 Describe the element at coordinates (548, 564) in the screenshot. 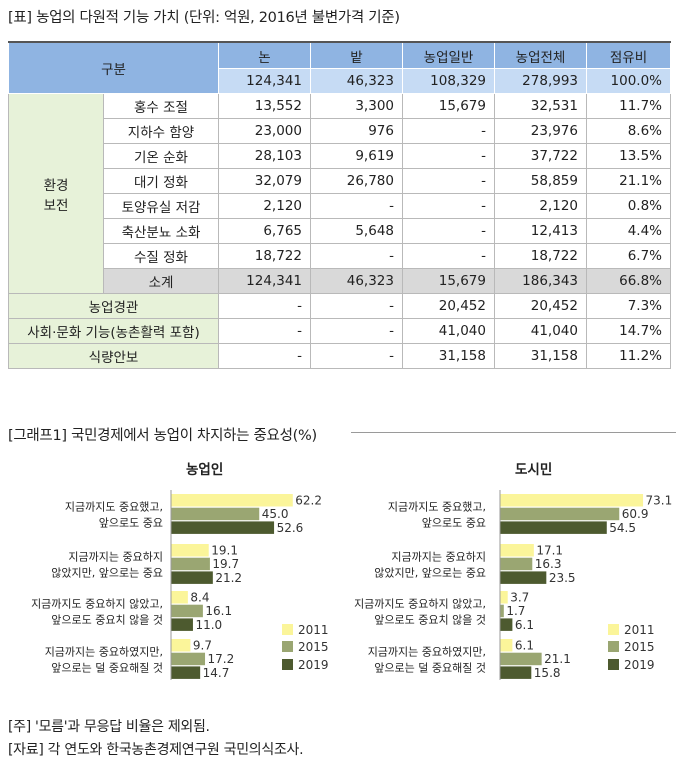

I see `data-label: 16.3` at that location.